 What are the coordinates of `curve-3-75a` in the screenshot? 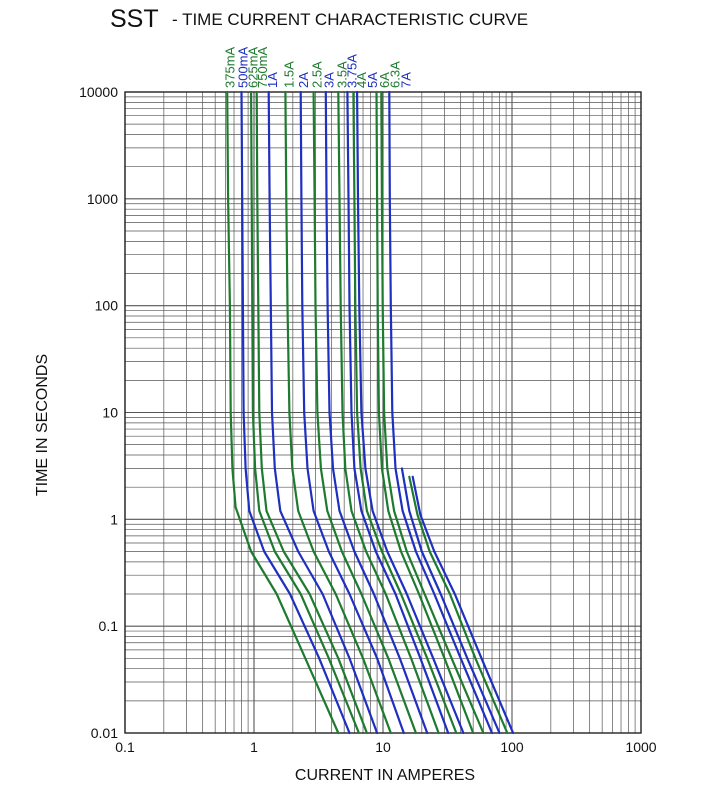 It's located at (398, 412).